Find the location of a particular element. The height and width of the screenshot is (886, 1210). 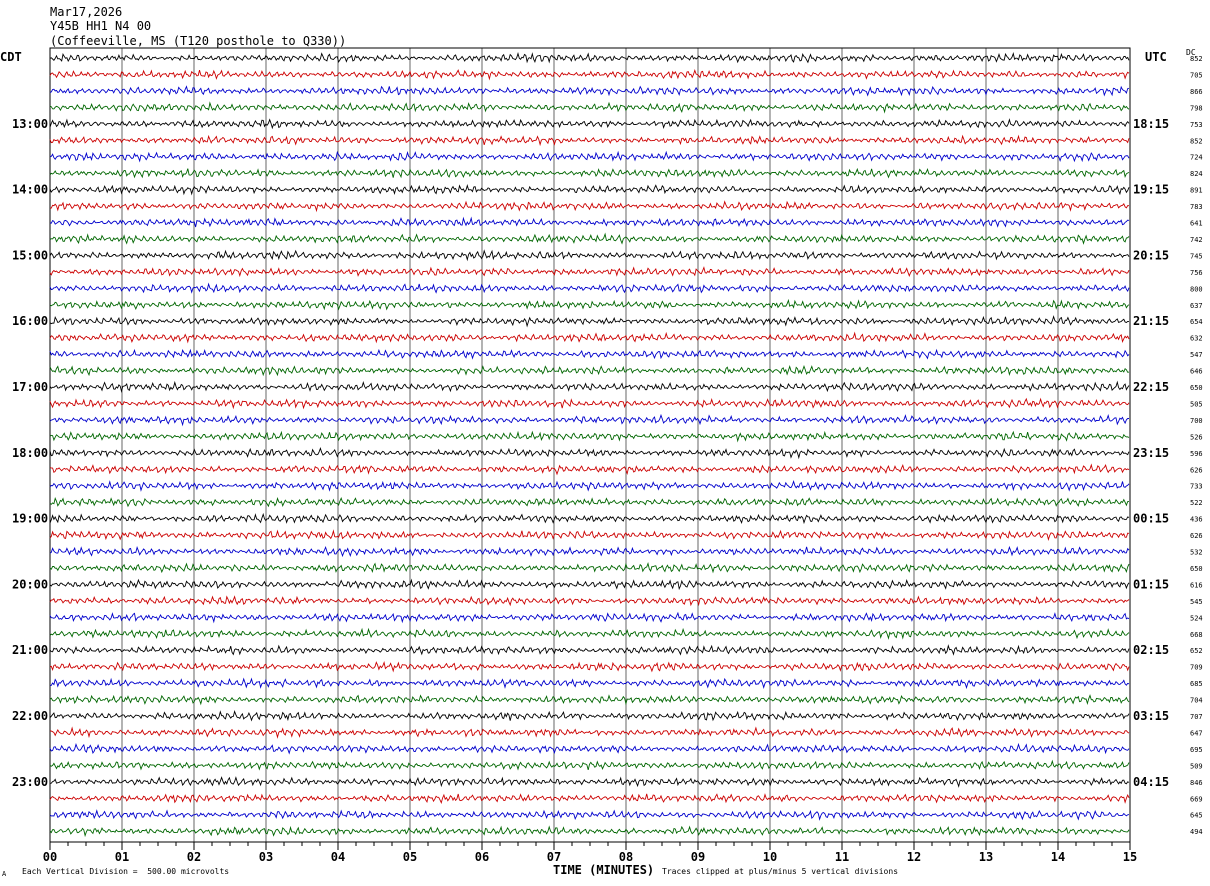

dc-offset-value: 705 is located at coordinates (1196, 75).